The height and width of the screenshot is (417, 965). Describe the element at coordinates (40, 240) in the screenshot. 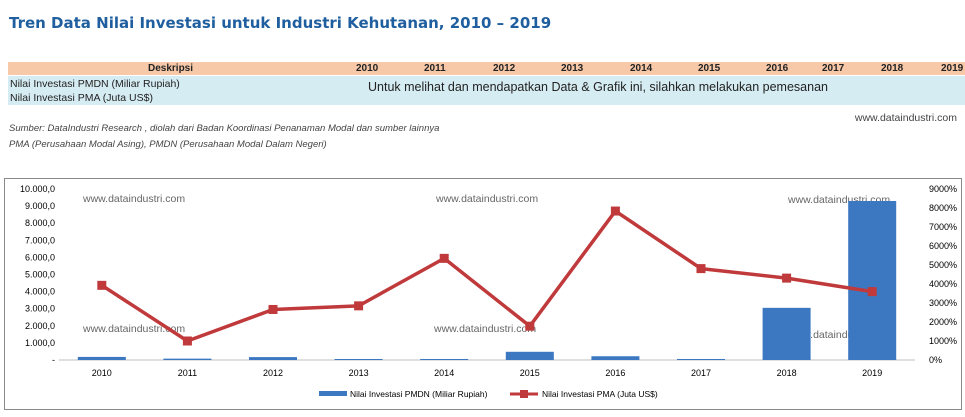

I see `left-tick-label: 7.000,0` at that location.